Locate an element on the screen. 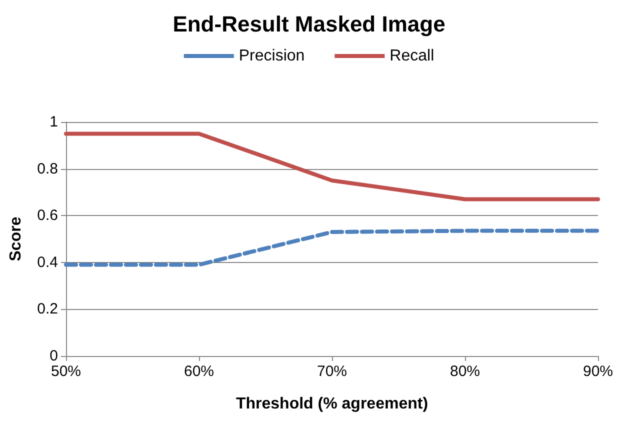 This screenshot has height=426, width=618. x-tick-label: 70% is located at coordinates (332, 371).